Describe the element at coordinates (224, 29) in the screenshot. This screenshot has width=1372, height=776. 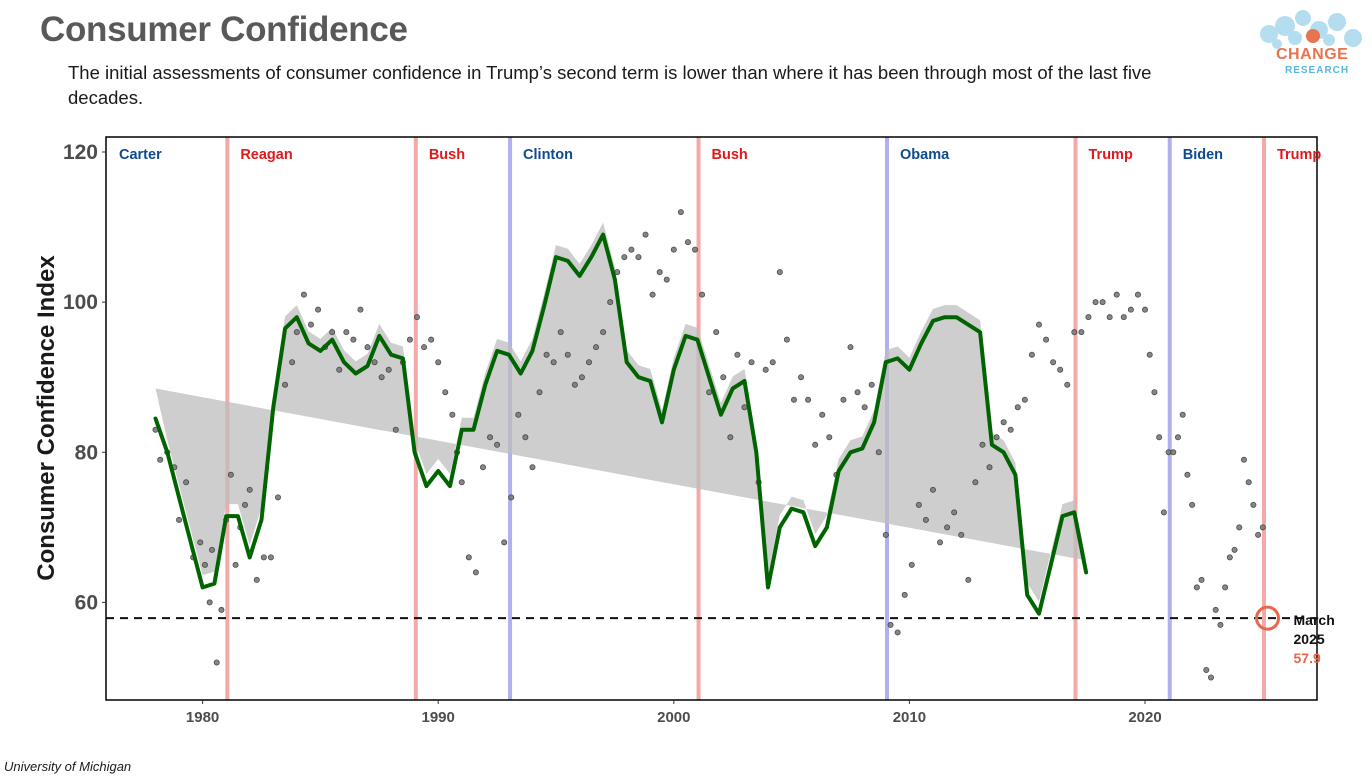
I see `page-title: Consumer Confidence` at that location.